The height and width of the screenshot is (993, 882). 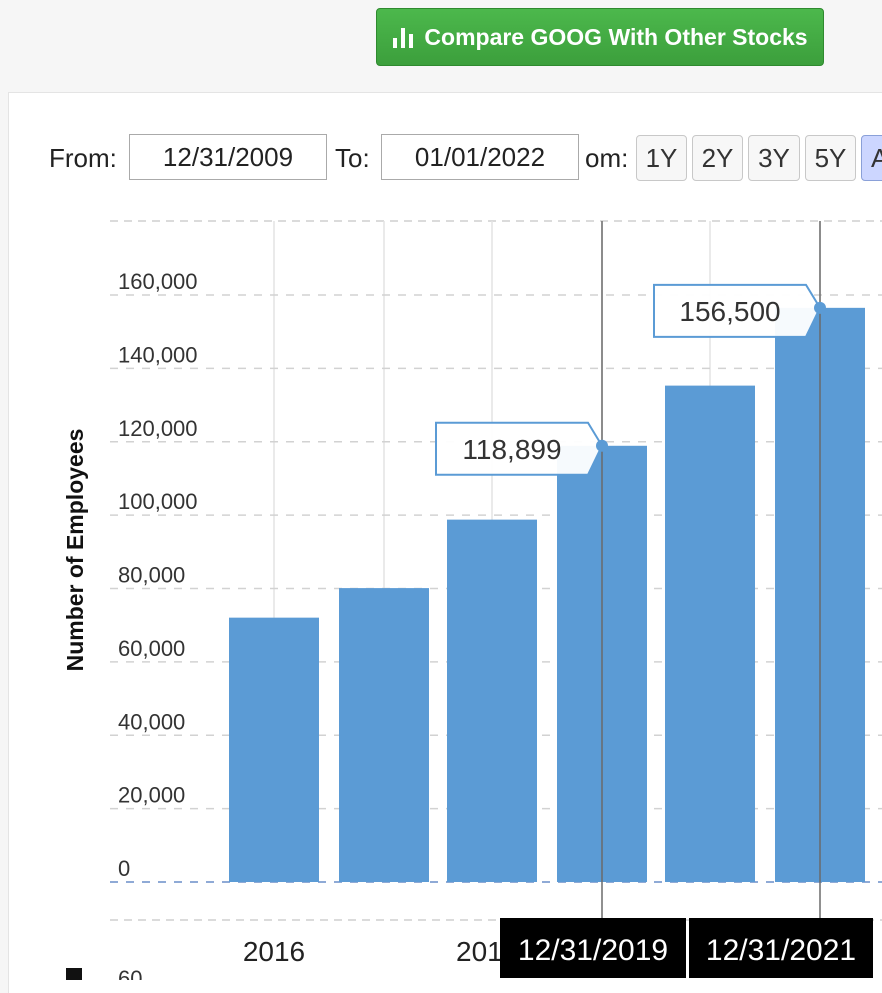 I want to click on y-tick-label: 160,000, so click(x=158, y=281).